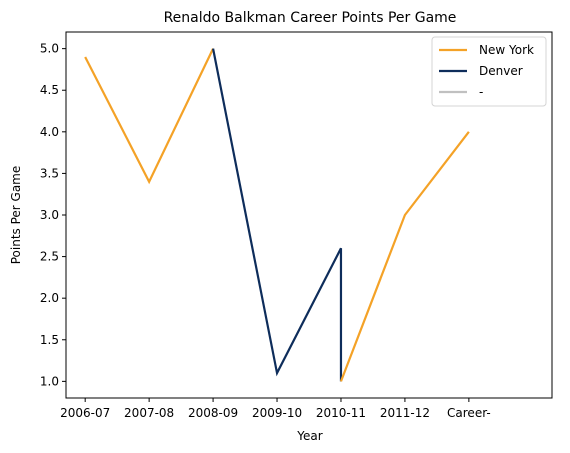  Describe the element at coordinates (49, 49) in the screenshot. I see `y-tick-label: 5.0` at that location.